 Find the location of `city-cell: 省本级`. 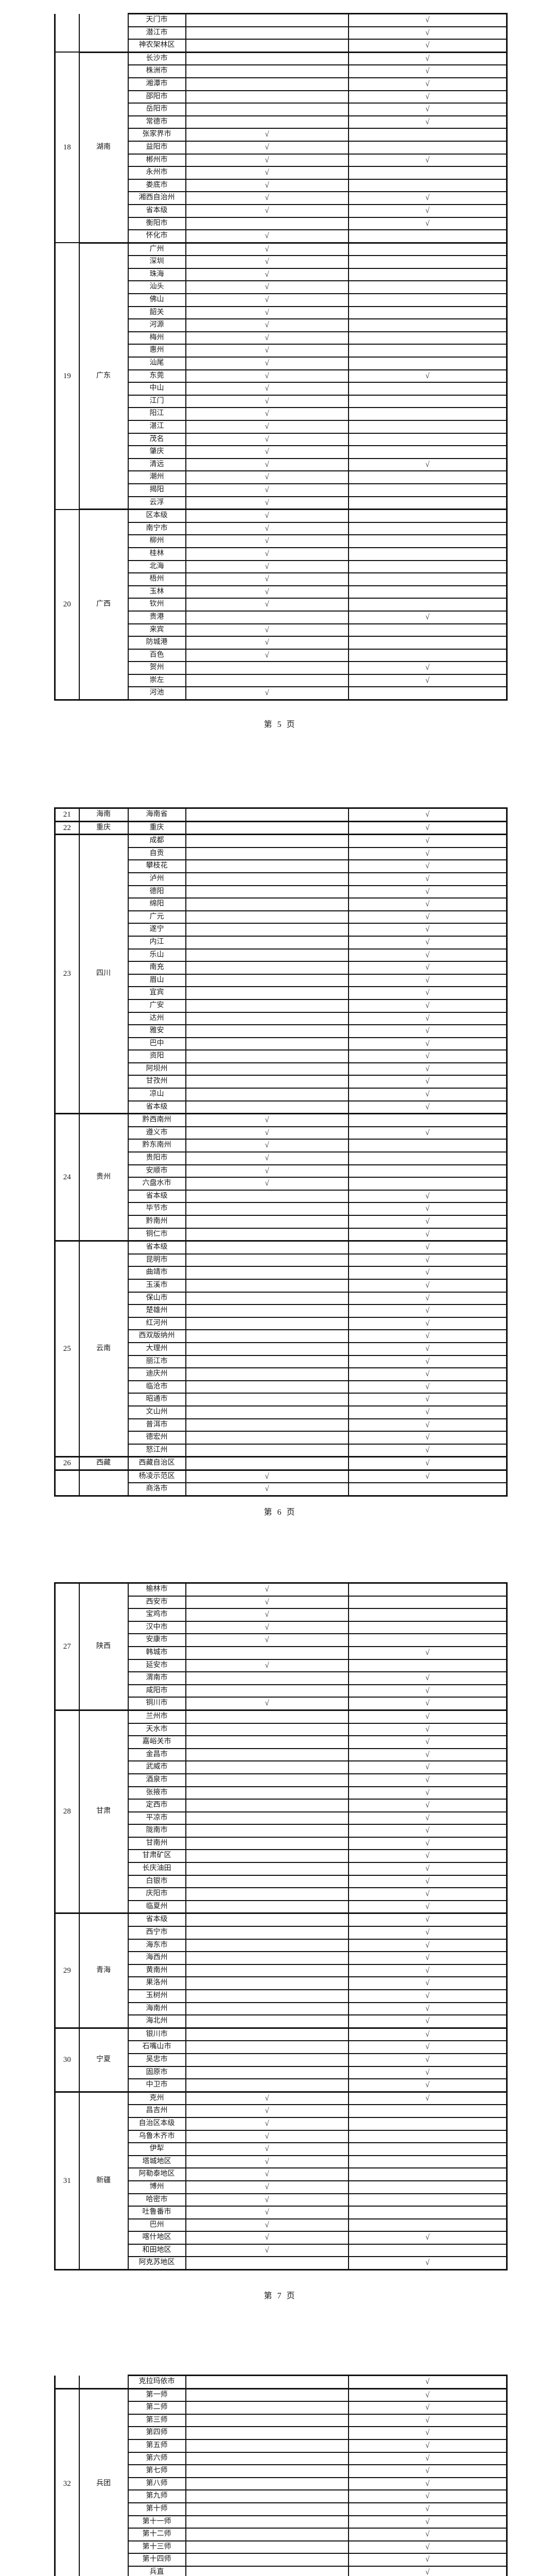

city-cell: 省本级 is located at coordinates (156, 1107).